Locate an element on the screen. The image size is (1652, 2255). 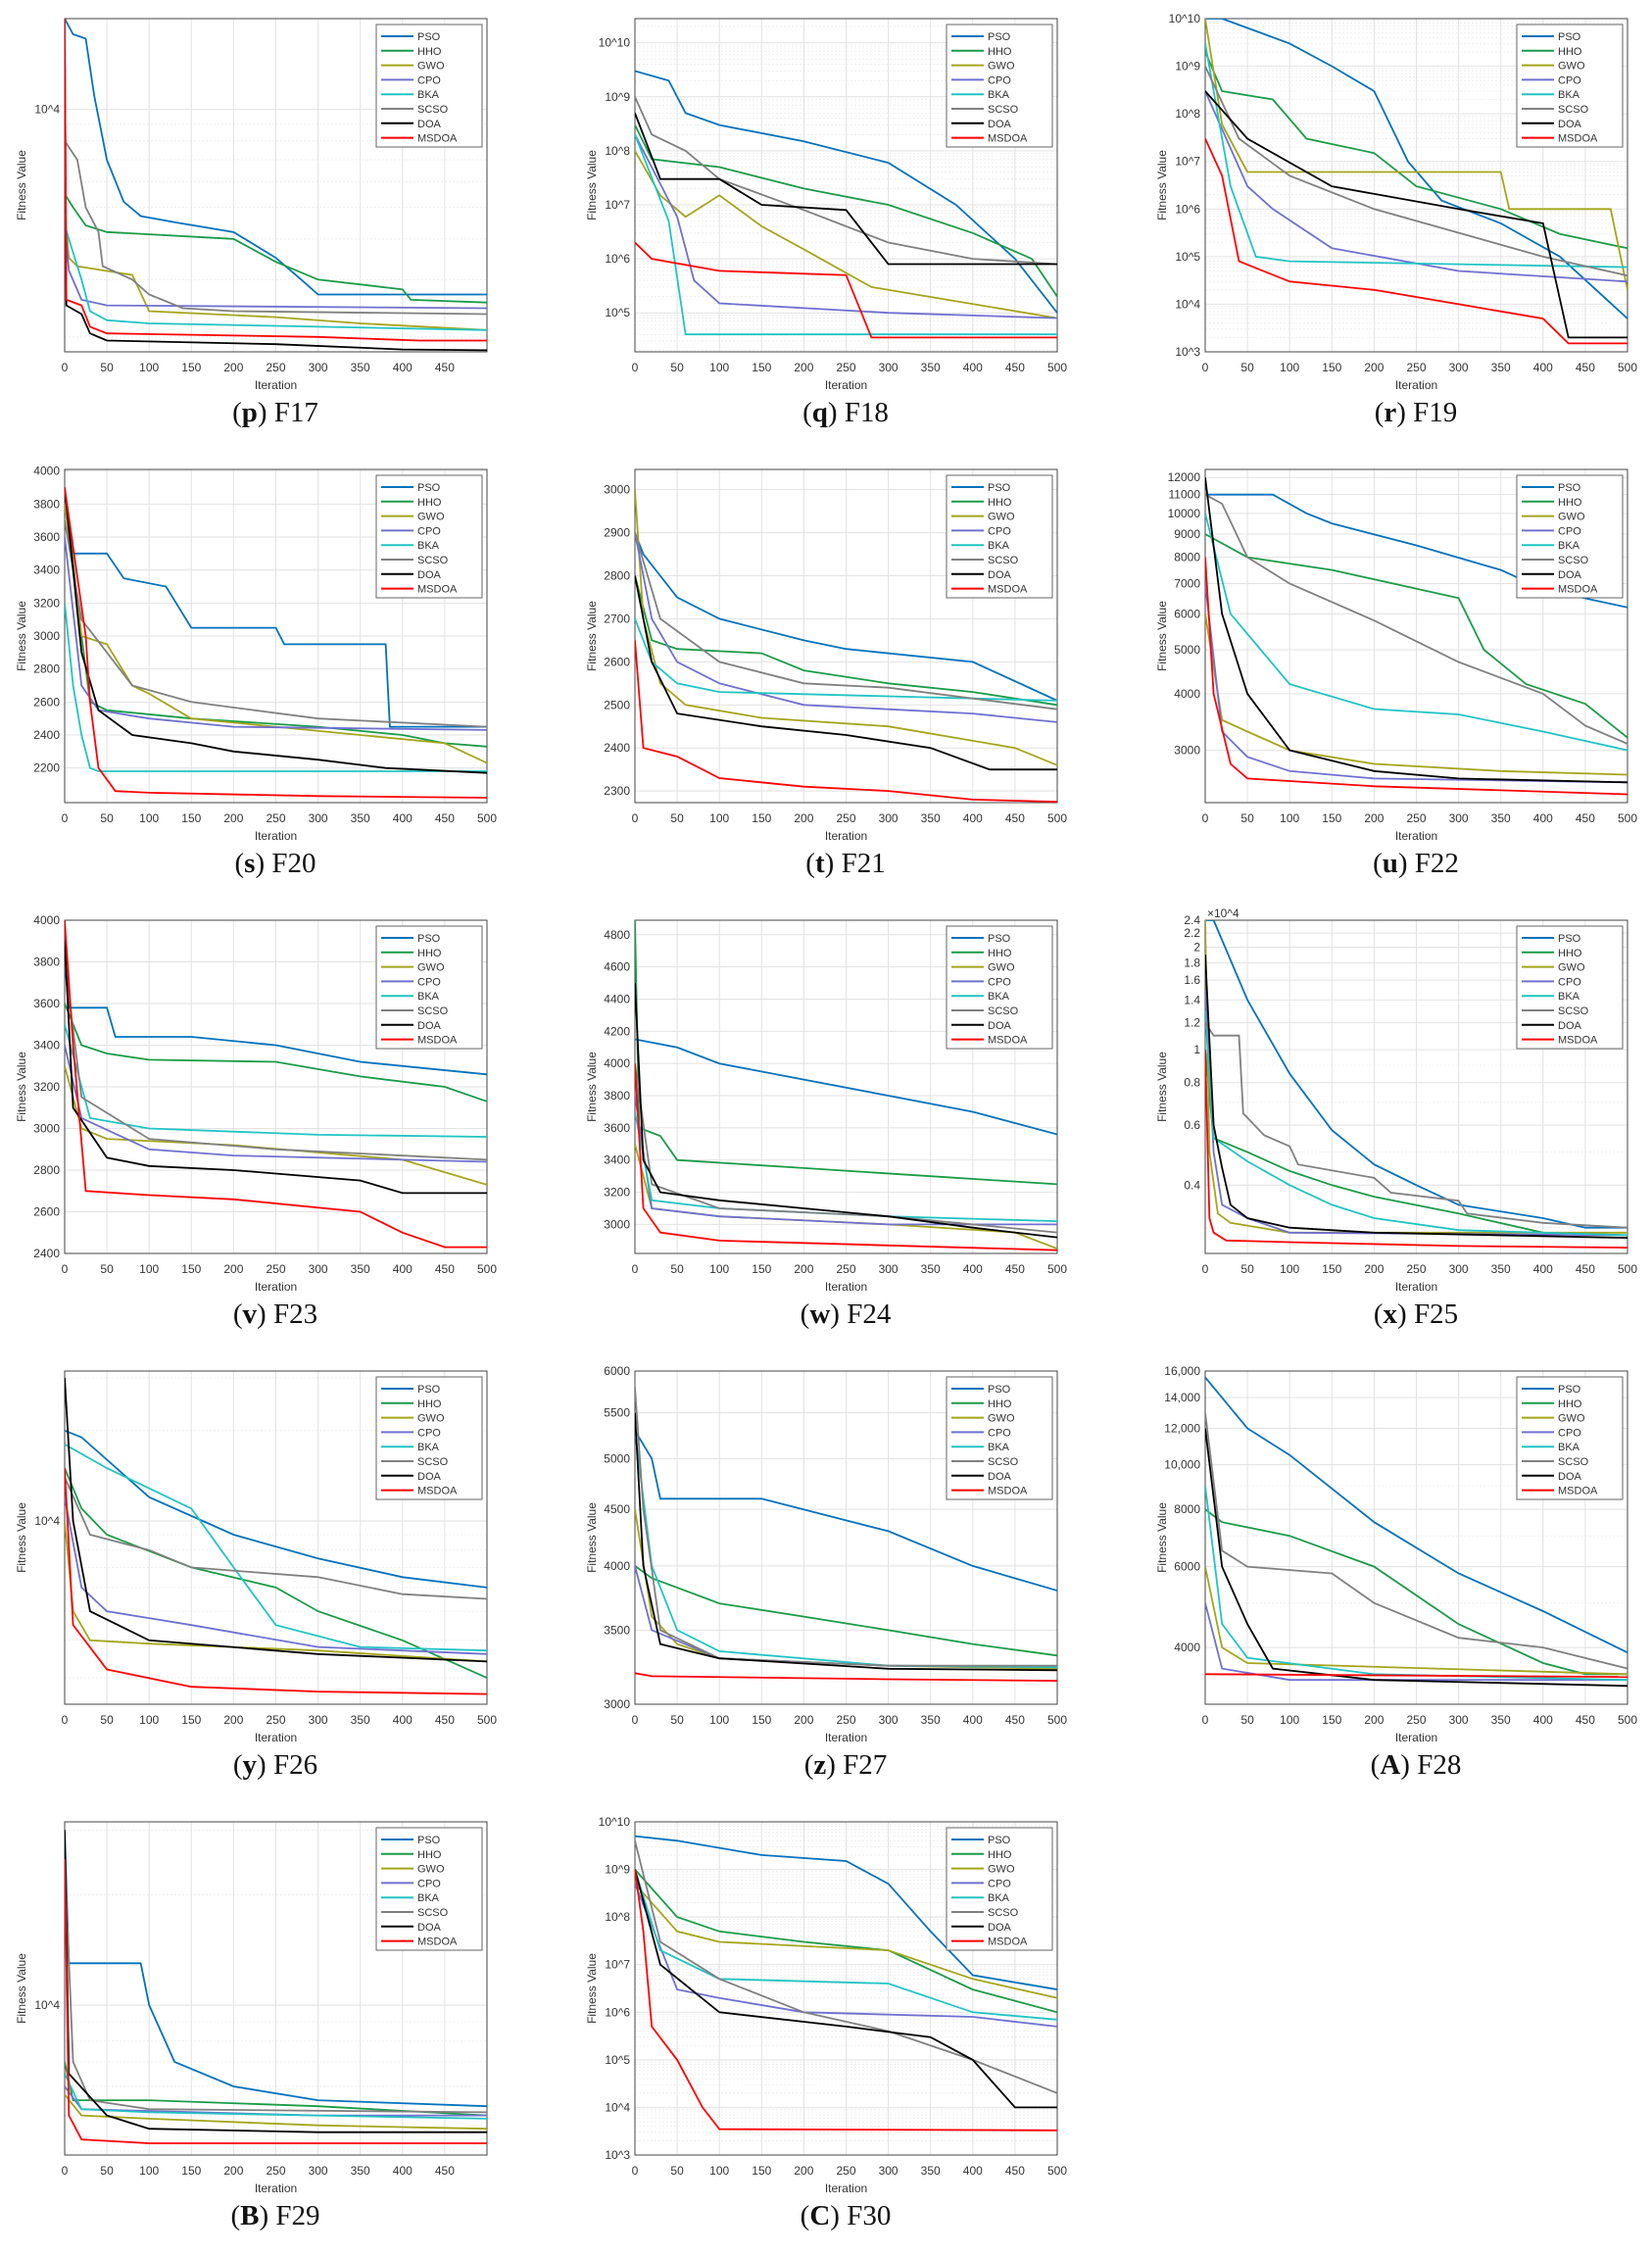
y-tick-label: 5000 is located at coordinates (1187, 650).